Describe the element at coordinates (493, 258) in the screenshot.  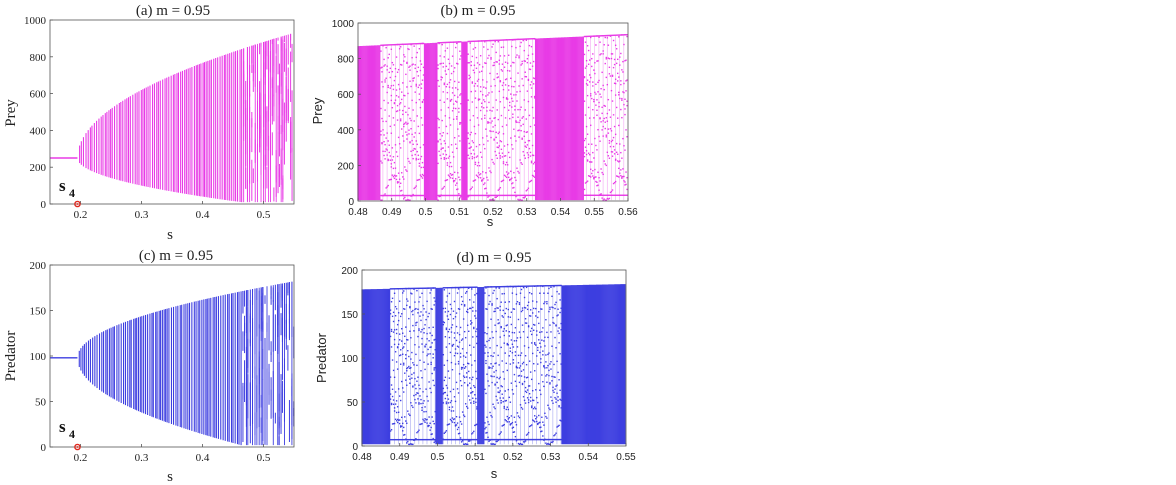
I see `panel-d-title: (d) m = 0.95` at that location.